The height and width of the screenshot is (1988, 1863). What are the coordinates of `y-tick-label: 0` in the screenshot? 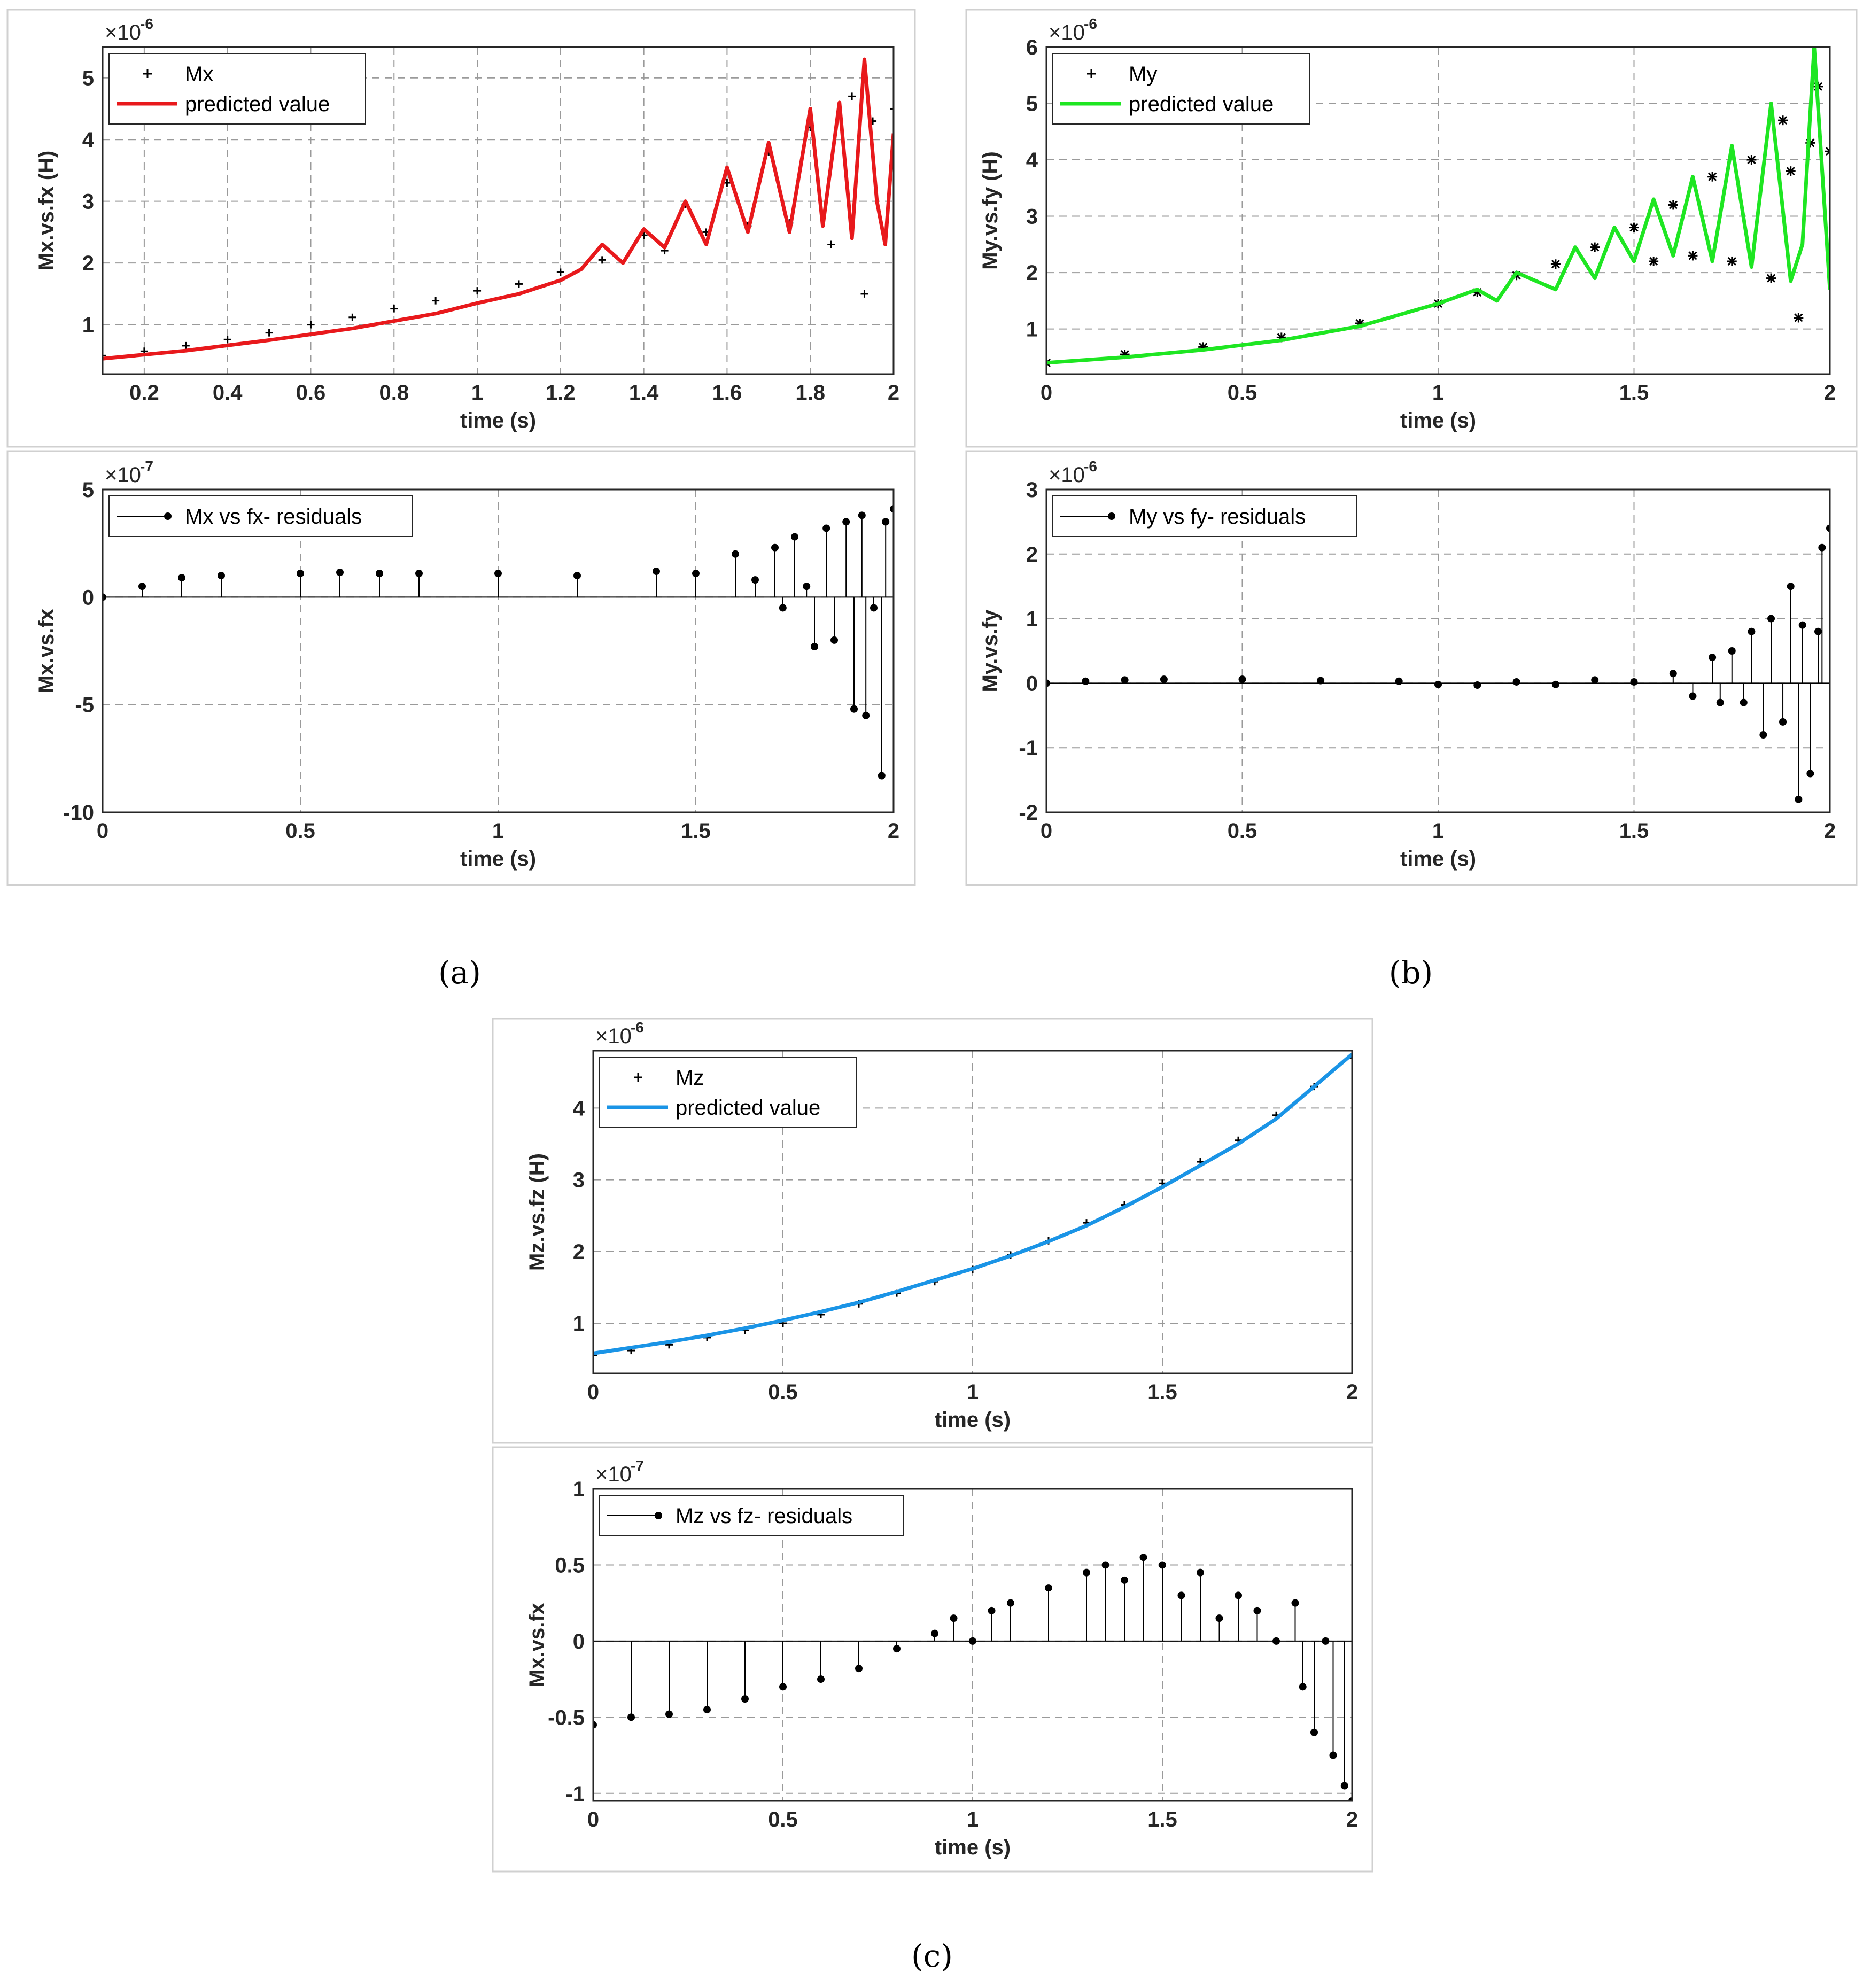 It's located at (579, 1642).